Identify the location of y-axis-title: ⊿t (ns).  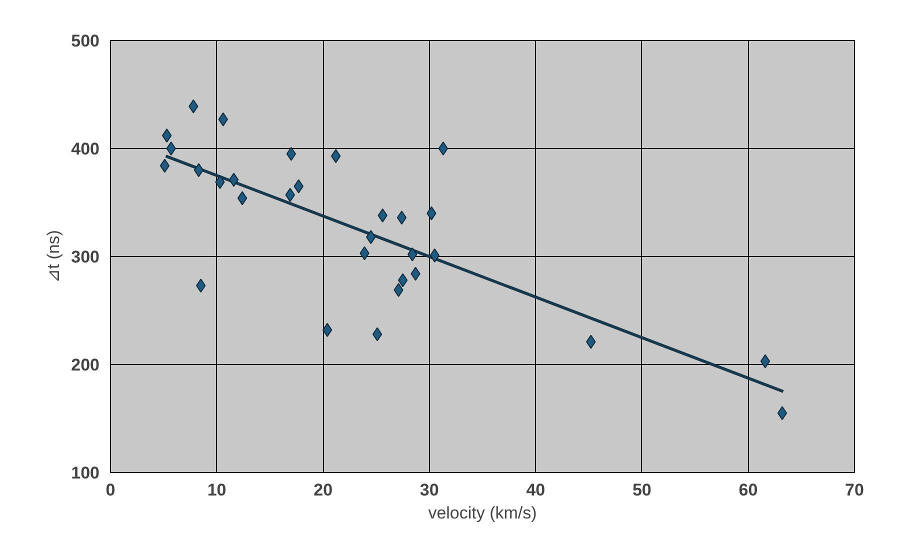
(54, 256).